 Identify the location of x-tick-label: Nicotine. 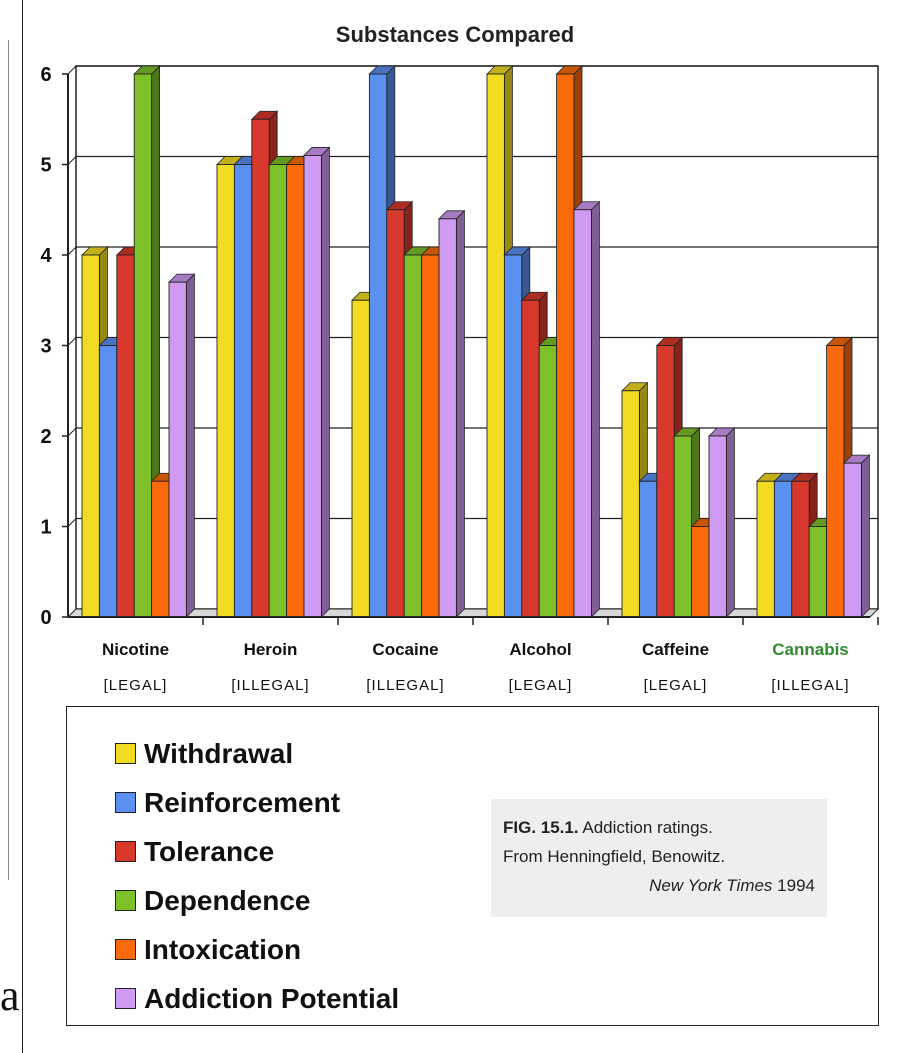
(135, 649).